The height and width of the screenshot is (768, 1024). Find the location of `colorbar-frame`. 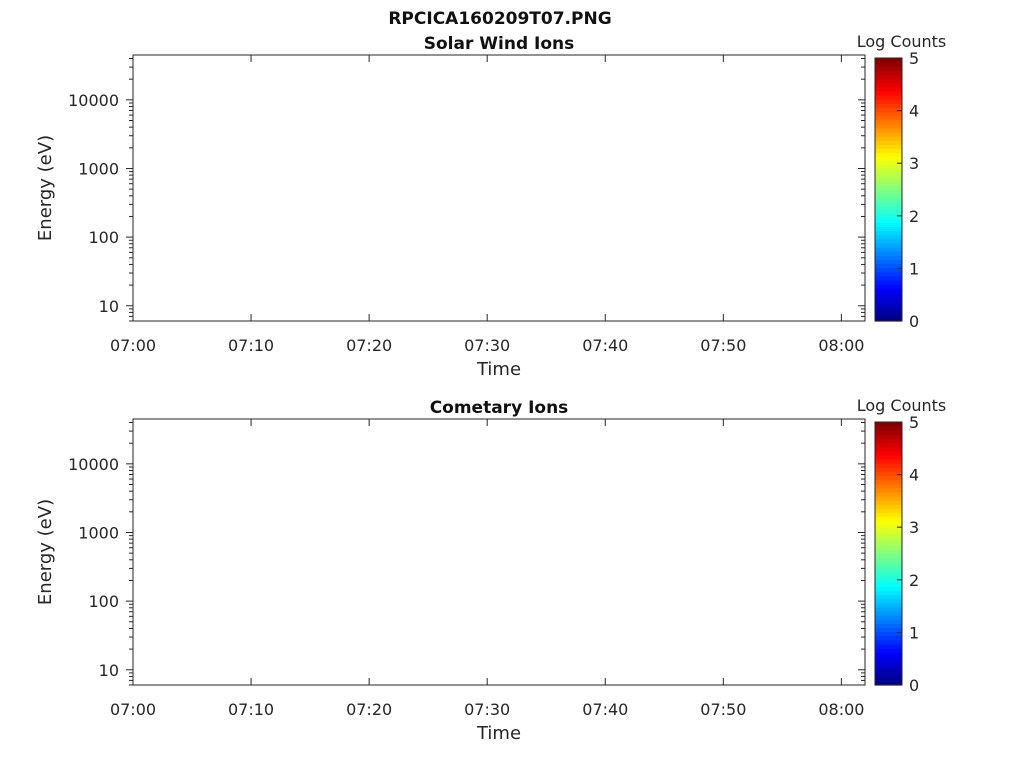

colorbar-frame is located at coordinates (888, 189).